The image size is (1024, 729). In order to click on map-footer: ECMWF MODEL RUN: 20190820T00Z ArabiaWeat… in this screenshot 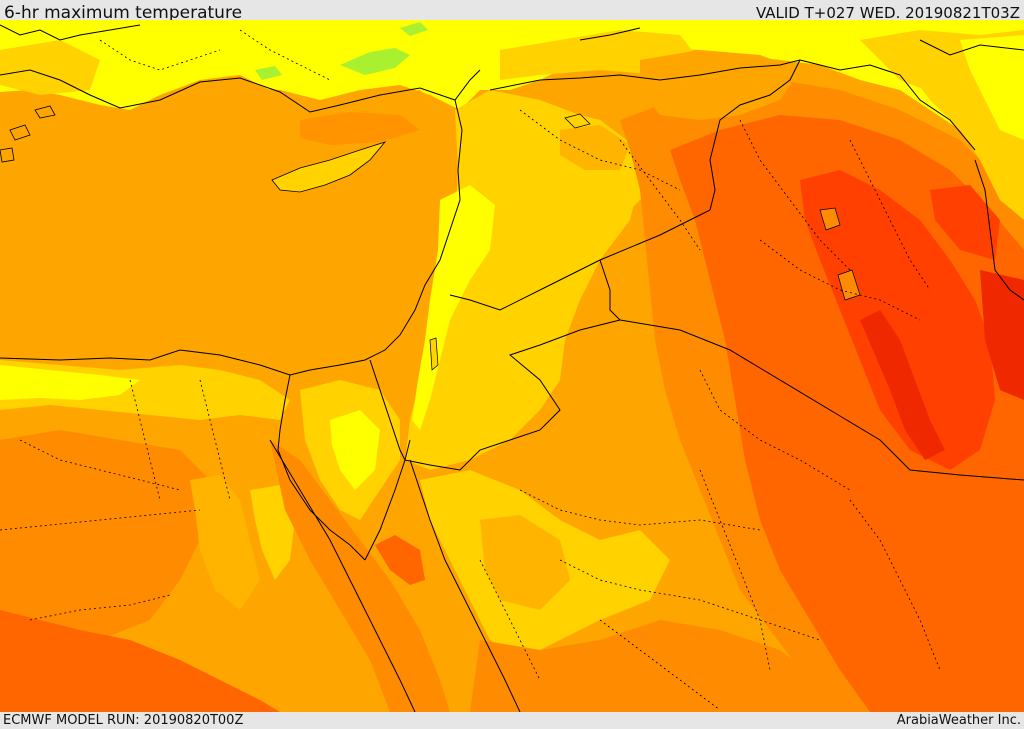, I will do `click(512, 720)`.